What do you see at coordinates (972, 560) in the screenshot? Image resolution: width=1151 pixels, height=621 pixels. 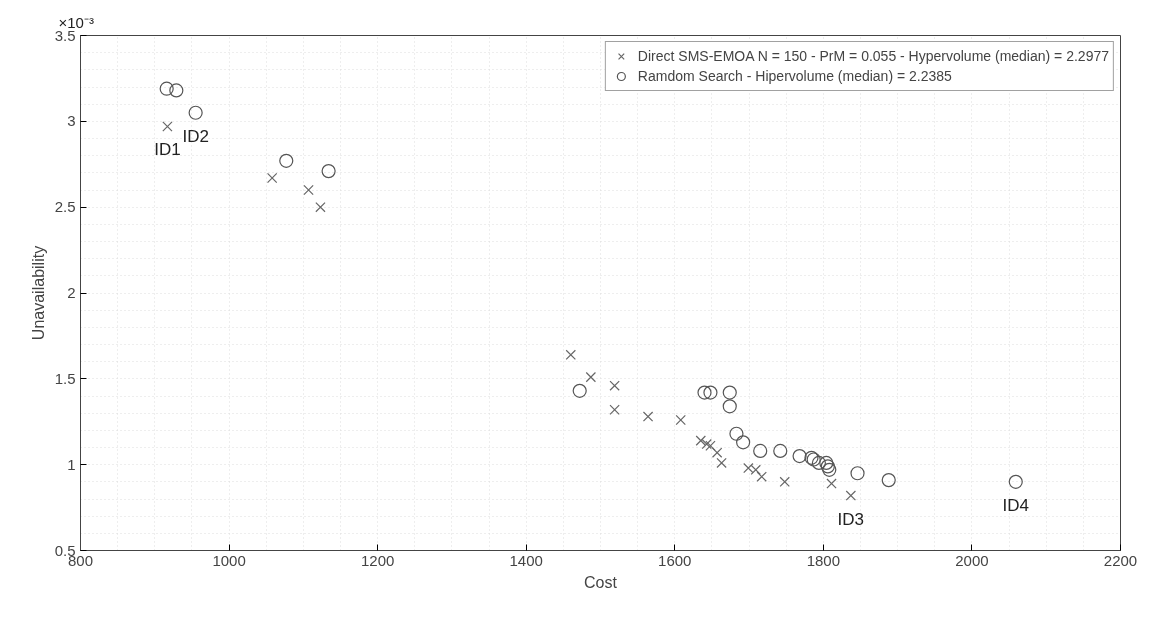 I see `x-tick-label: 2000` at bounding box center [972, 560].